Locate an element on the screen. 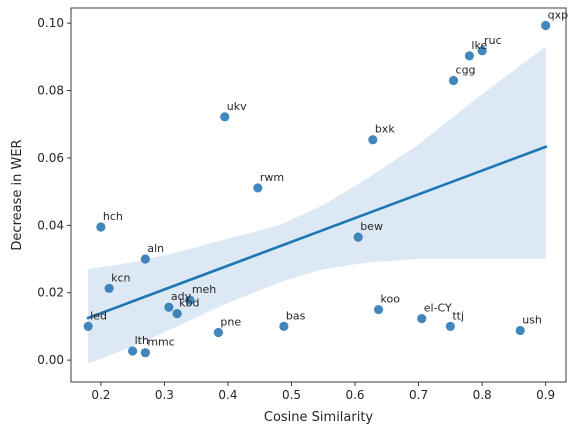  y-tick-label: 0.08 is located at coordinates (50, 91).